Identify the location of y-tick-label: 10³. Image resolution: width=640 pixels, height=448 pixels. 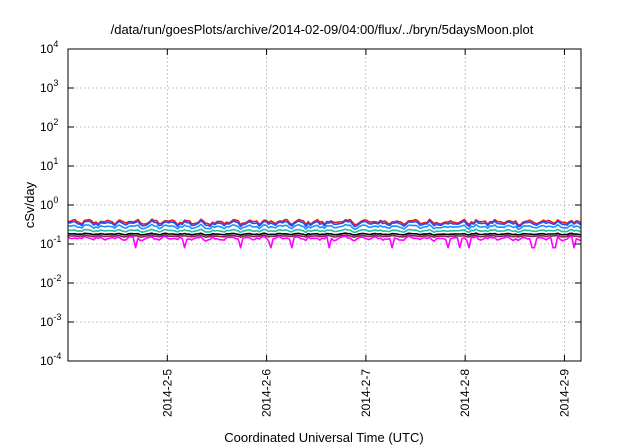
(49, 86).